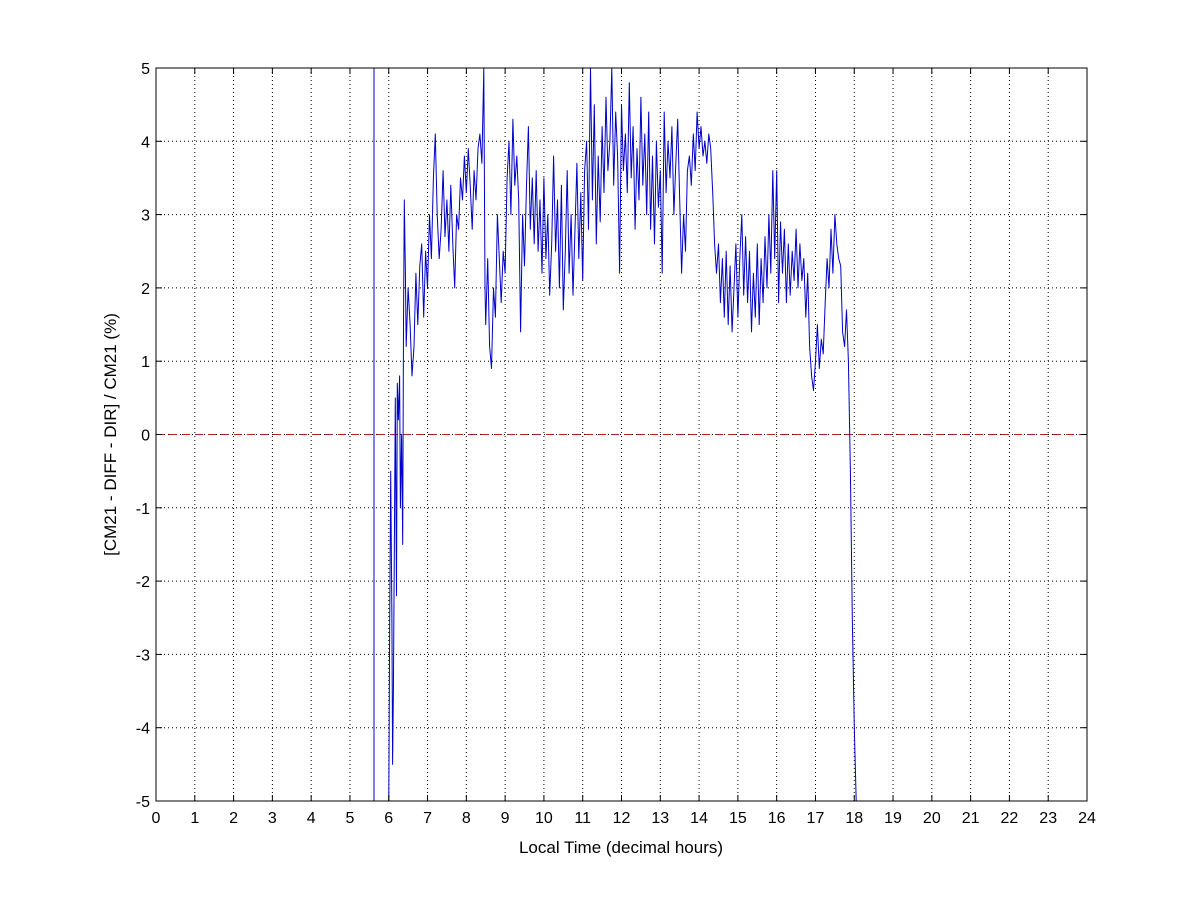  What do you see at coordinates (699, 818) in the screenshot?
I see `x-tick-label: 14` at bounding box center [699, 818].